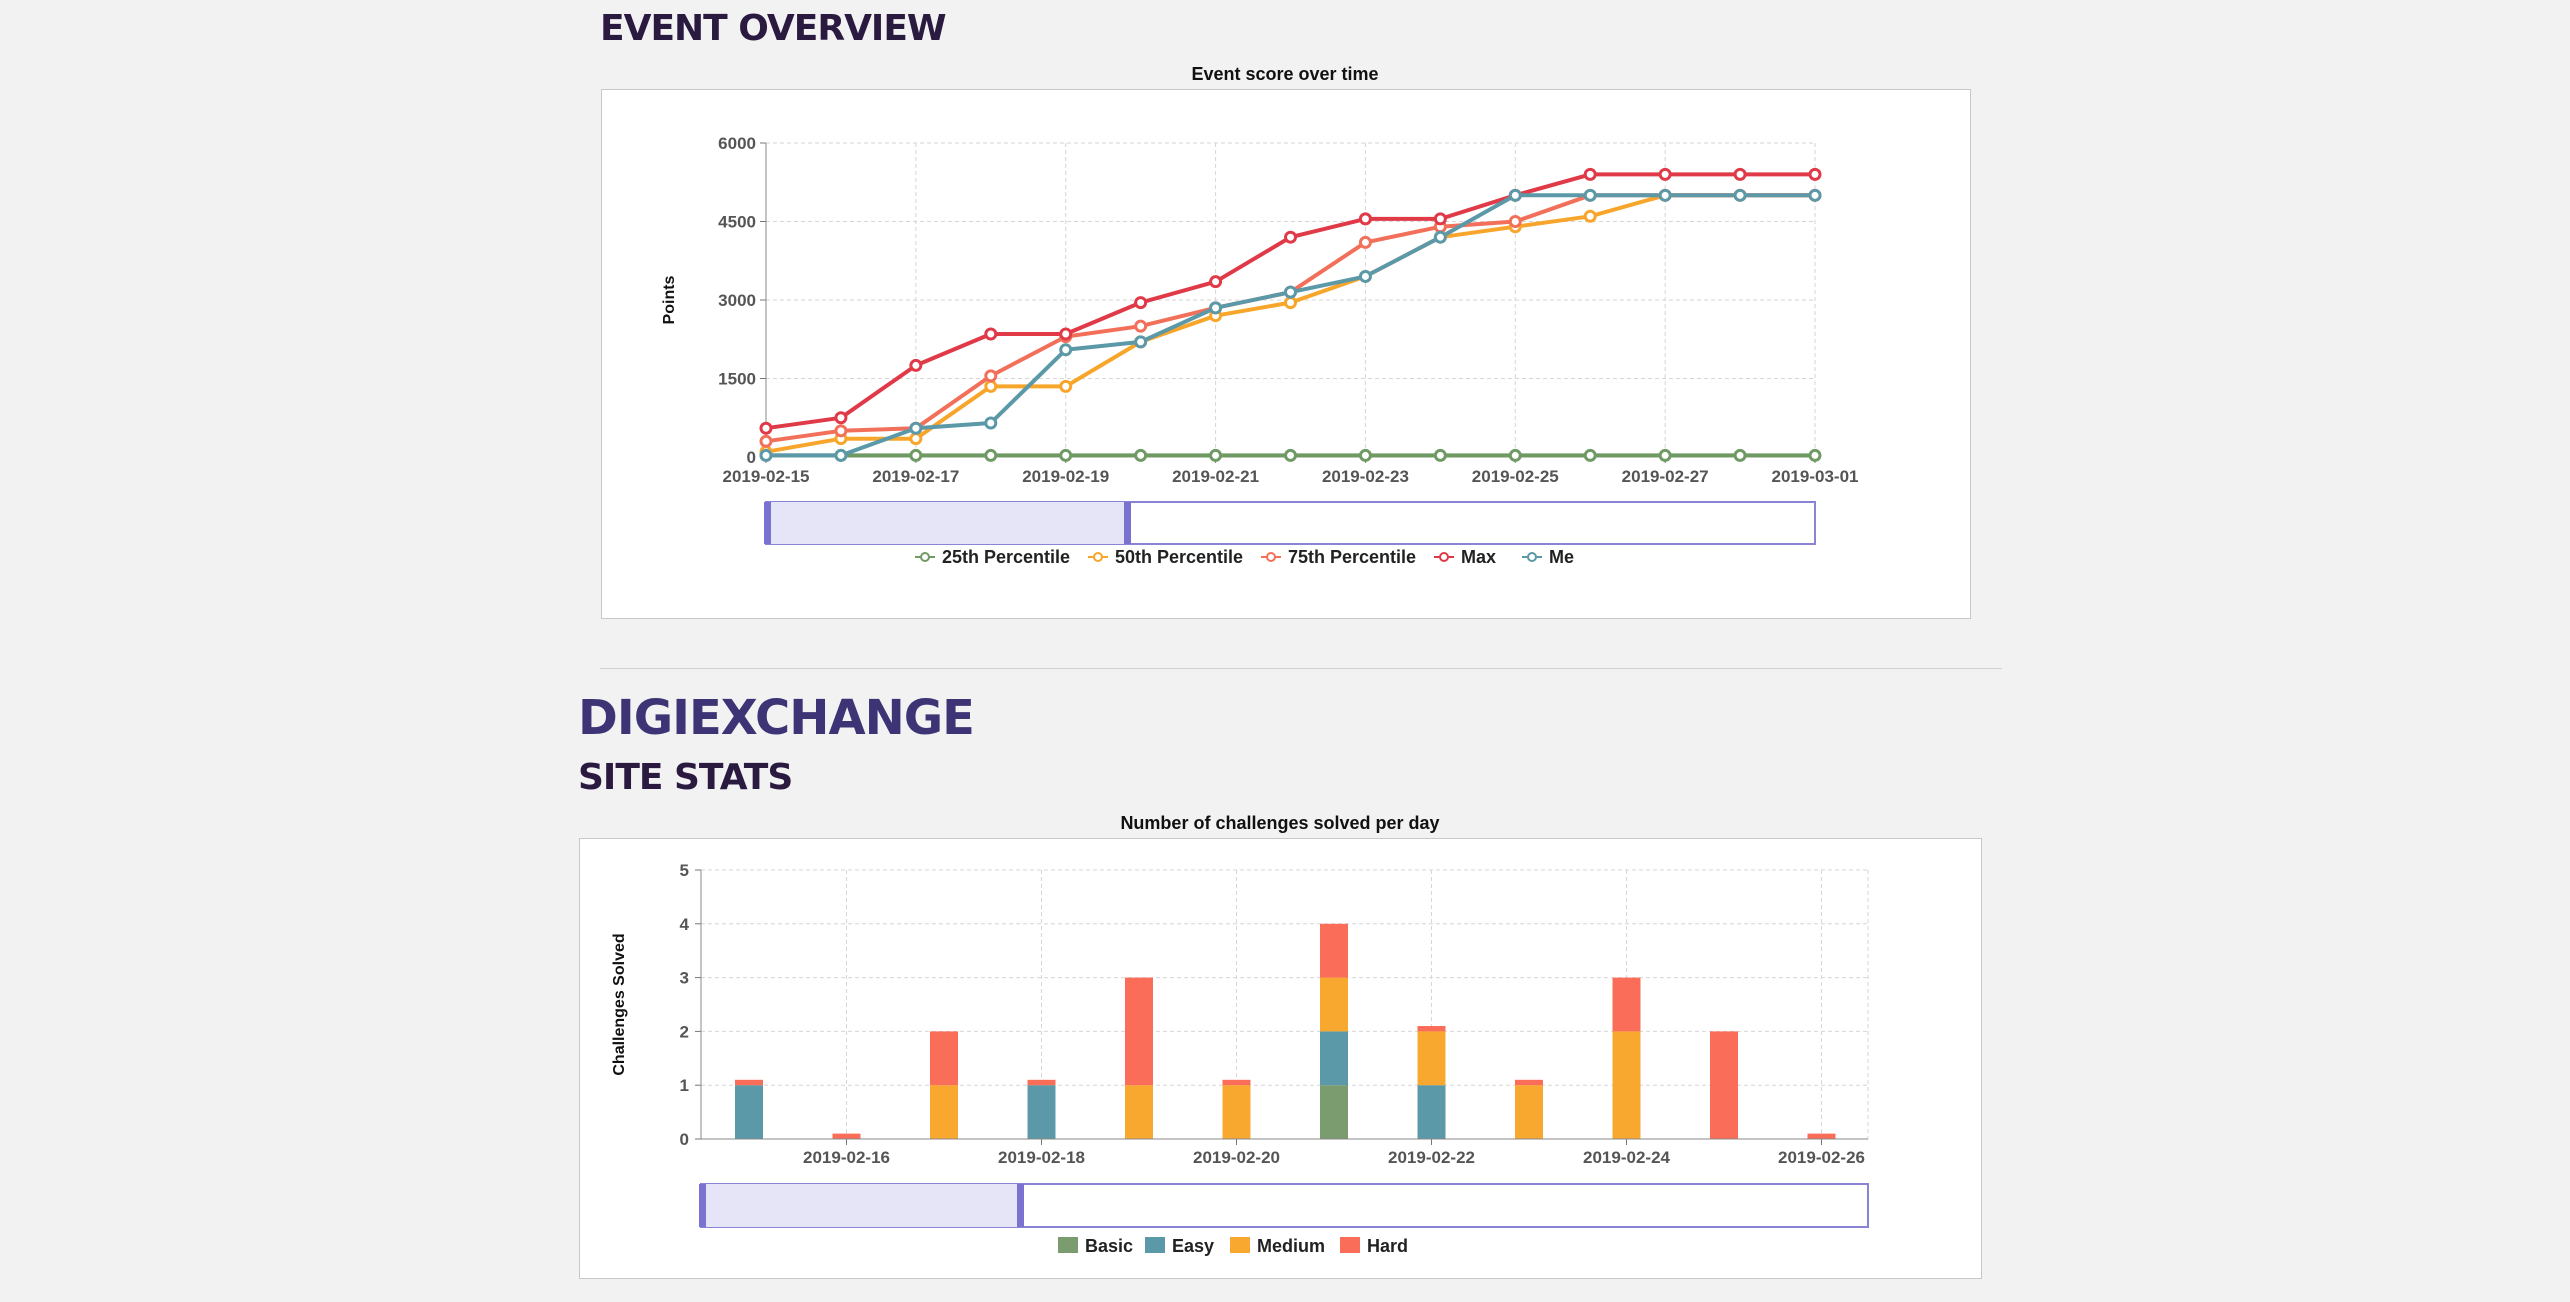 The image size is (2570, 1302). Describe the element at coordinates (846, 1157) in the screenshot. I see `x-tick-label: 2019-02-16` at that location.